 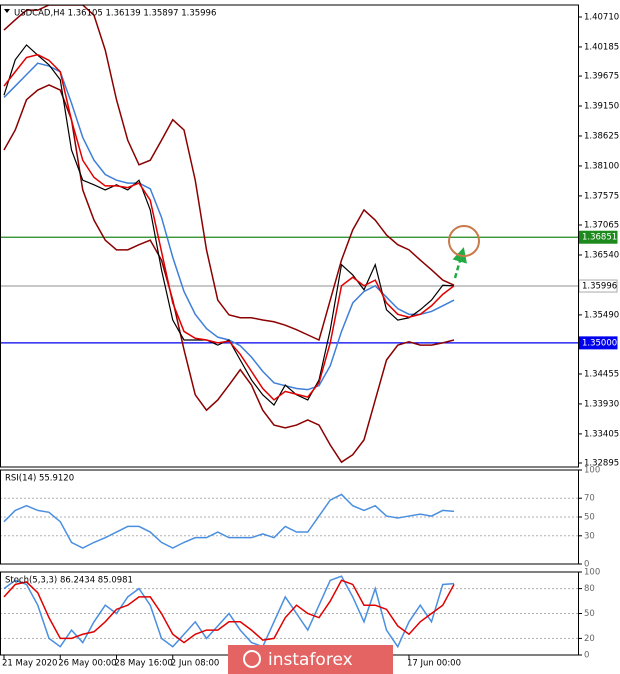 What do you see at coordinates (589, 499) in the screenshot?
I see `y-tick-label: 70` at bounding box center [589, 499].